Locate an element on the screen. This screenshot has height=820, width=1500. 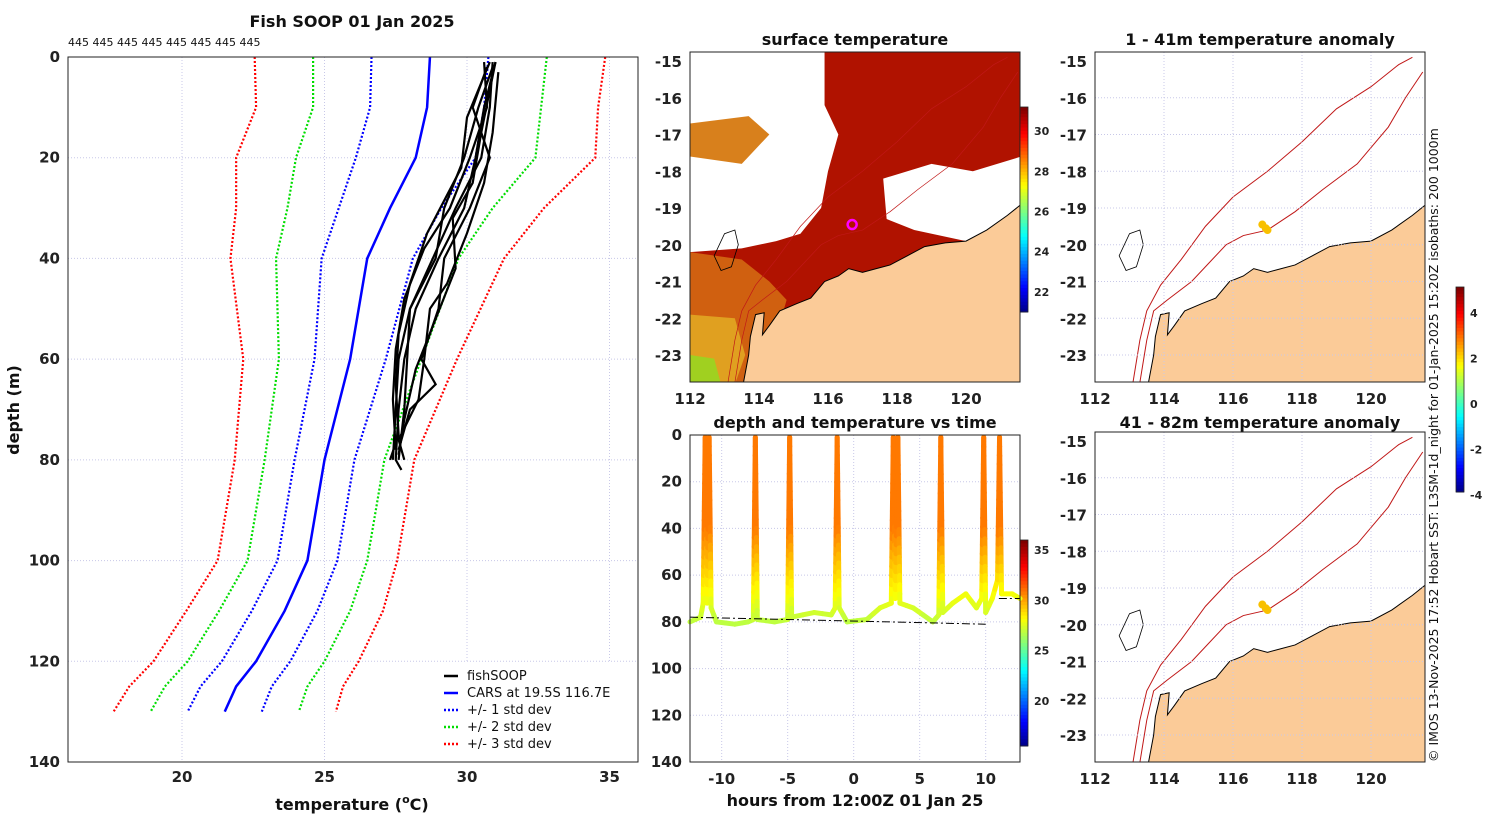
profile-title: Fish SOOP 01 Jan 2025 is located at coordinates (352, 21).